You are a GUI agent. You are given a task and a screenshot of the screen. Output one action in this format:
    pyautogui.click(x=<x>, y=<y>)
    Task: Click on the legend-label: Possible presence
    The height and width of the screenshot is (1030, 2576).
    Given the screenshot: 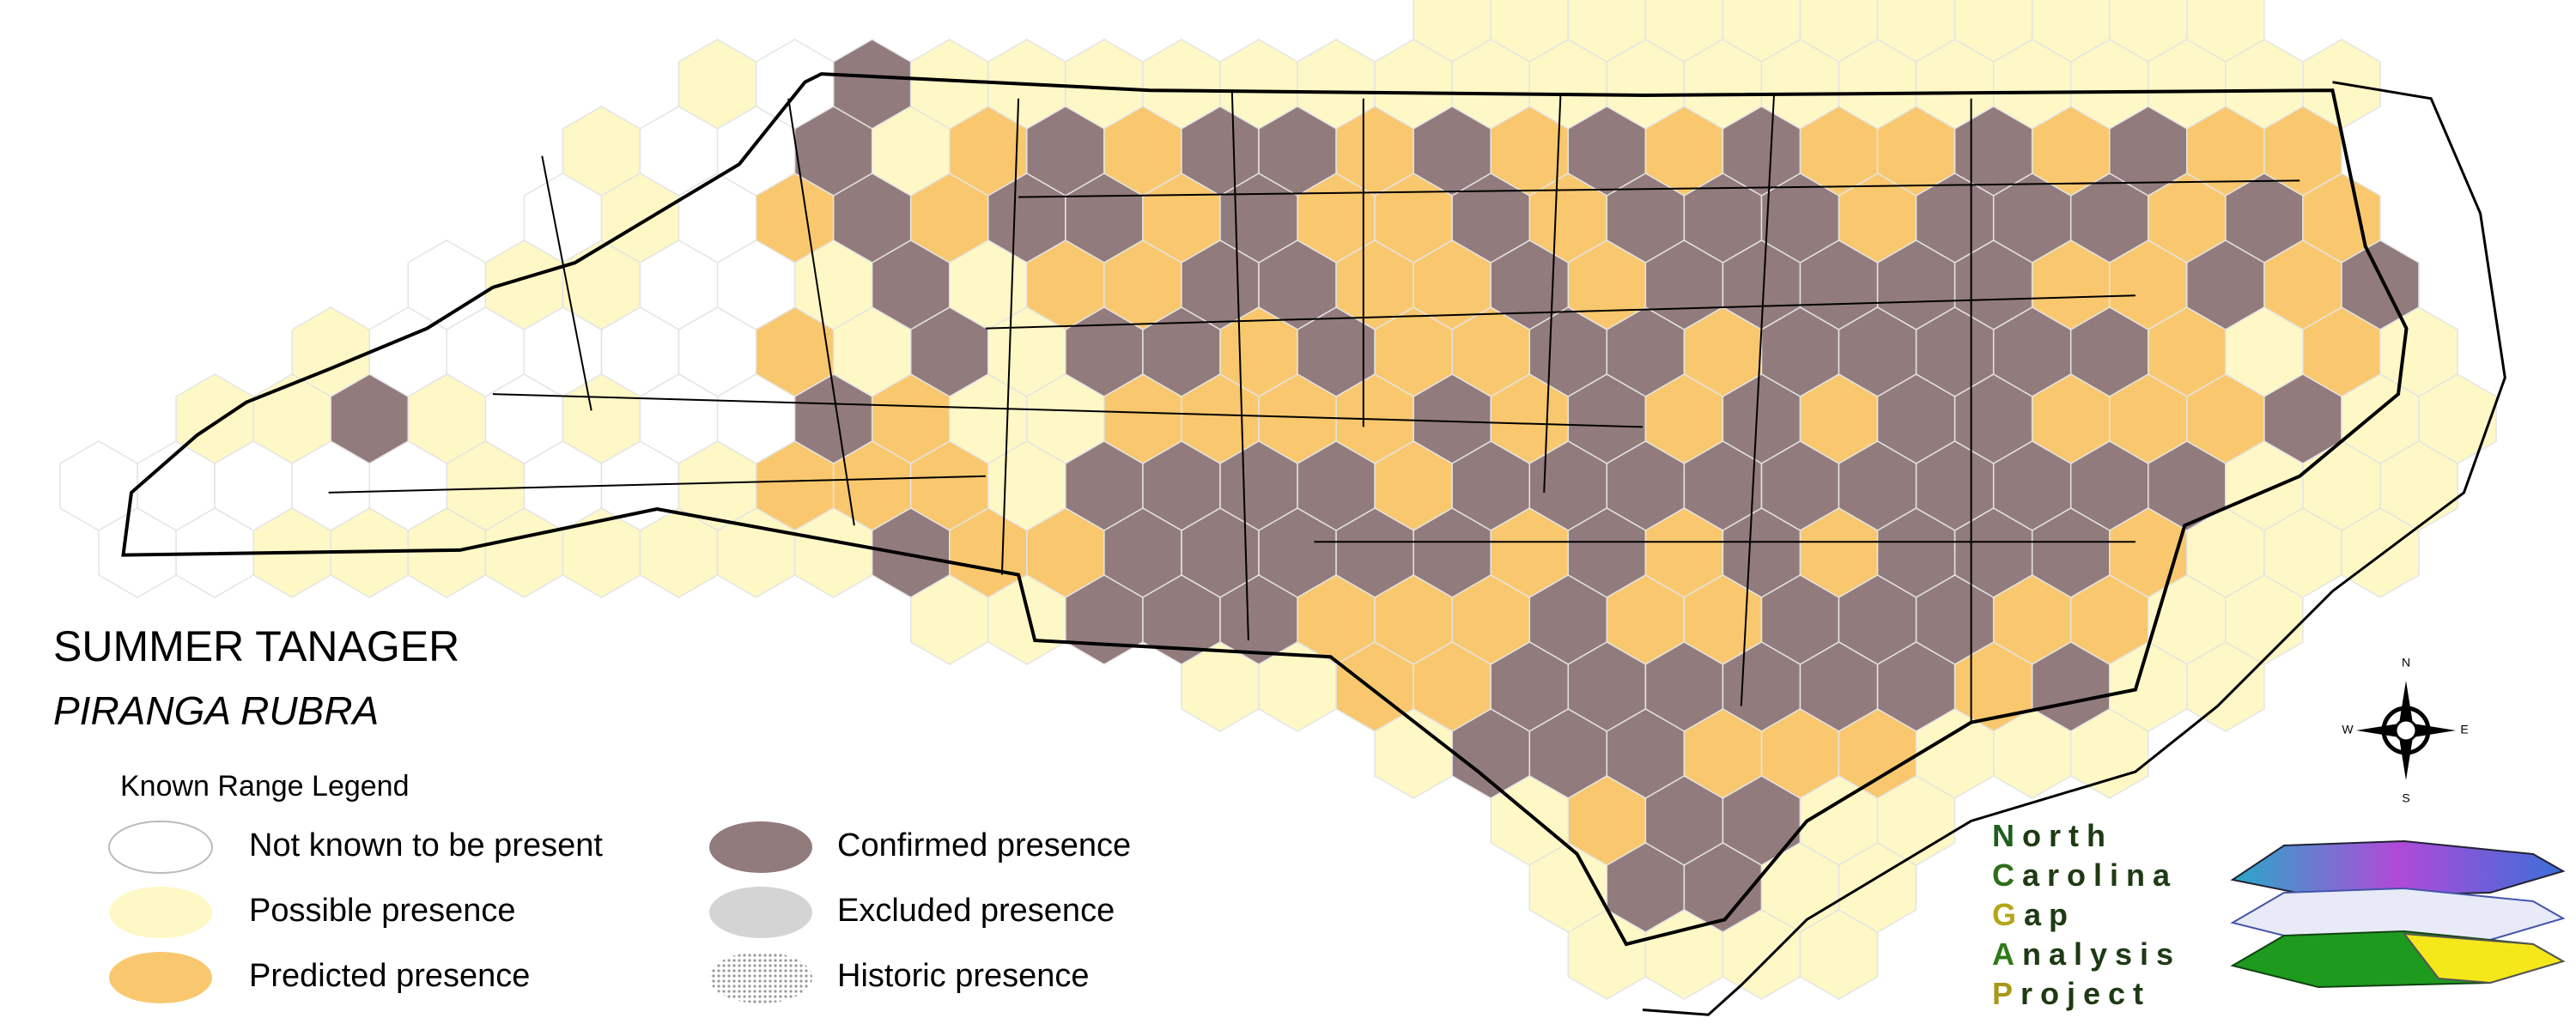 What is the action you would take?
    pyautogui.click(x=382, y=911)
    